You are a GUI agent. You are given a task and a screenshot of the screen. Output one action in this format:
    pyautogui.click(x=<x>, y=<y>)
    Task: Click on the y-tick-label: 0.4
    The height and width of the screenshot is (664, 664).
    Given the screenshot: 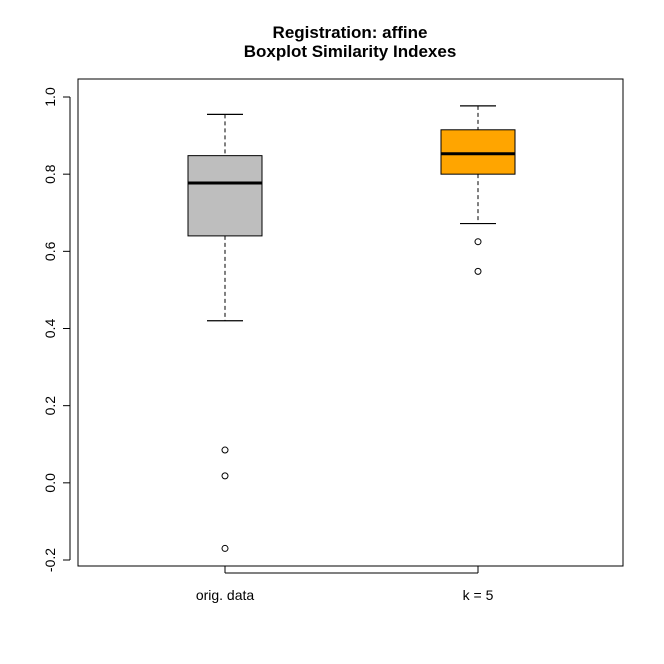 What is the action you would take?
    pyautogui.click(x=50, y=329)
    